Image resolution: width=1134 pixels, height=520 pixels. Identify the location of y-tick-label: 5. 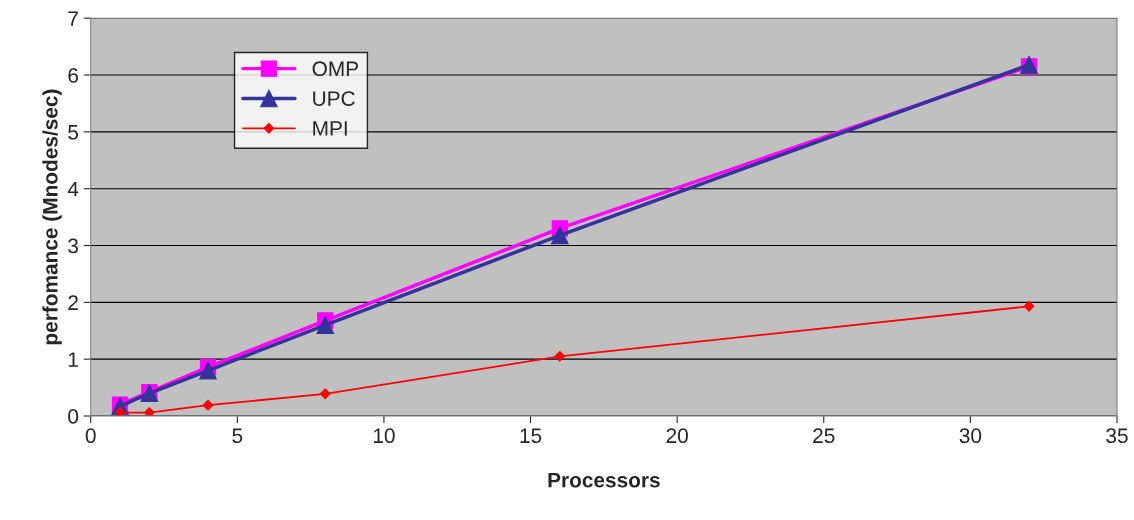
(73, 132).